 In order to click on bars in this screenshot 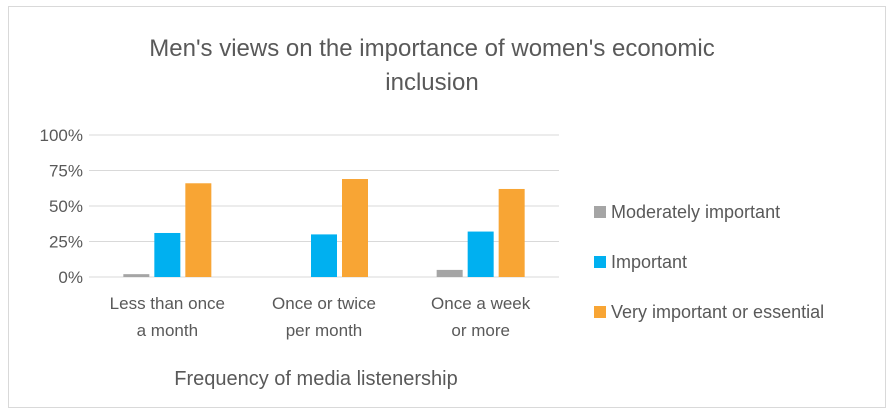, I will do `click(324, 228)`.